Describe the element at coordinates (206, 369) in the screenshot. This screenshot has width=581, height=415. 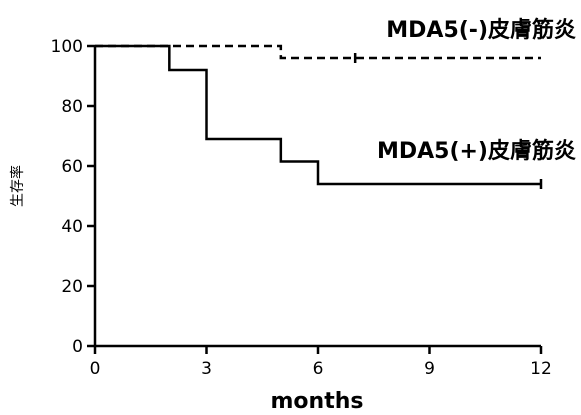
I see `x-tick-label: 3` at that location.